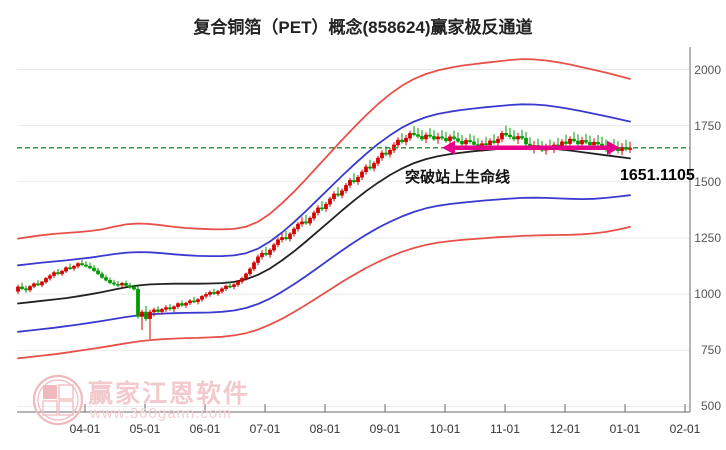 The height and width of the screenshot is (450, 726). What do you see at coordinates (707, 69) in the screenshot?
I see `y-axis-label: 2000` at bounding box center [707, 69].